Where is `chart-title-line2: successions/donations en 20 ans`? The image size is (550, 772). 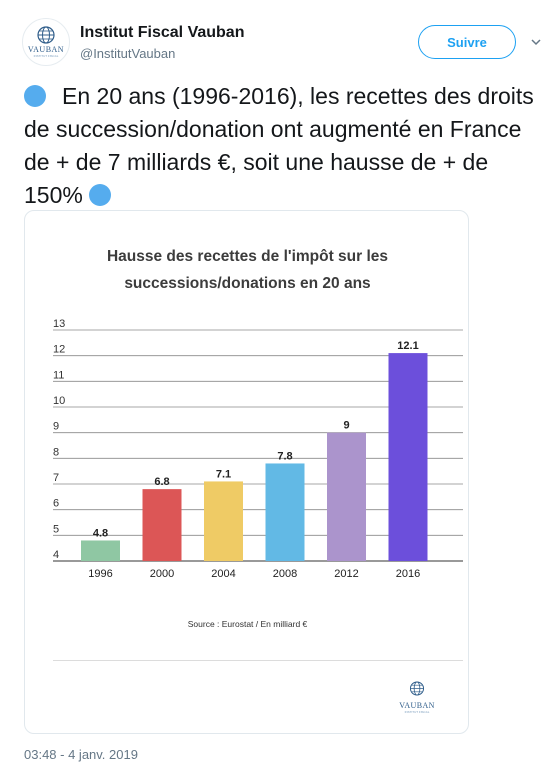
chart-title-line2: successions/donations en 20 ans is located at coordinates (247, 283).